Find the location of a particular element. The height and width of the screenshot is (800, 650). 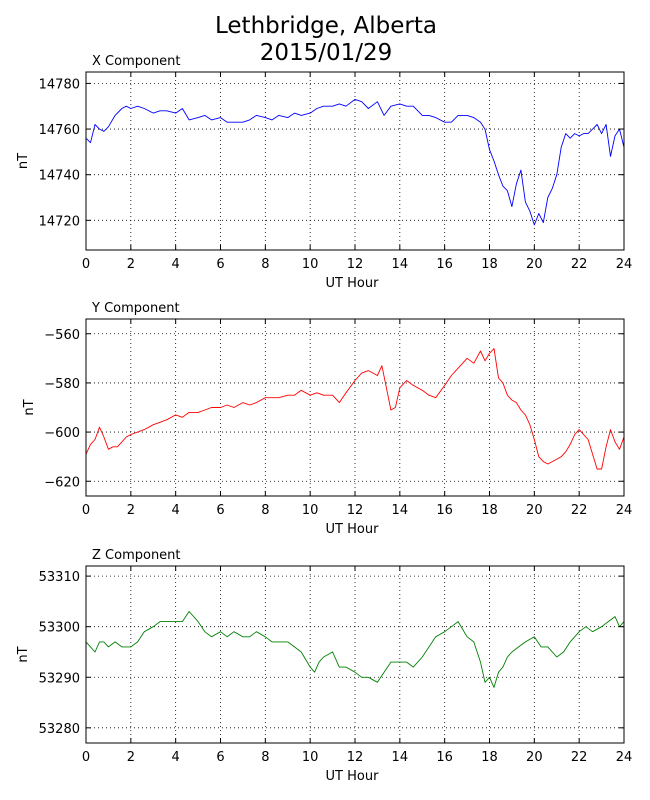

x-xtick-label-4: 8 is located at coordinates (265, 264).